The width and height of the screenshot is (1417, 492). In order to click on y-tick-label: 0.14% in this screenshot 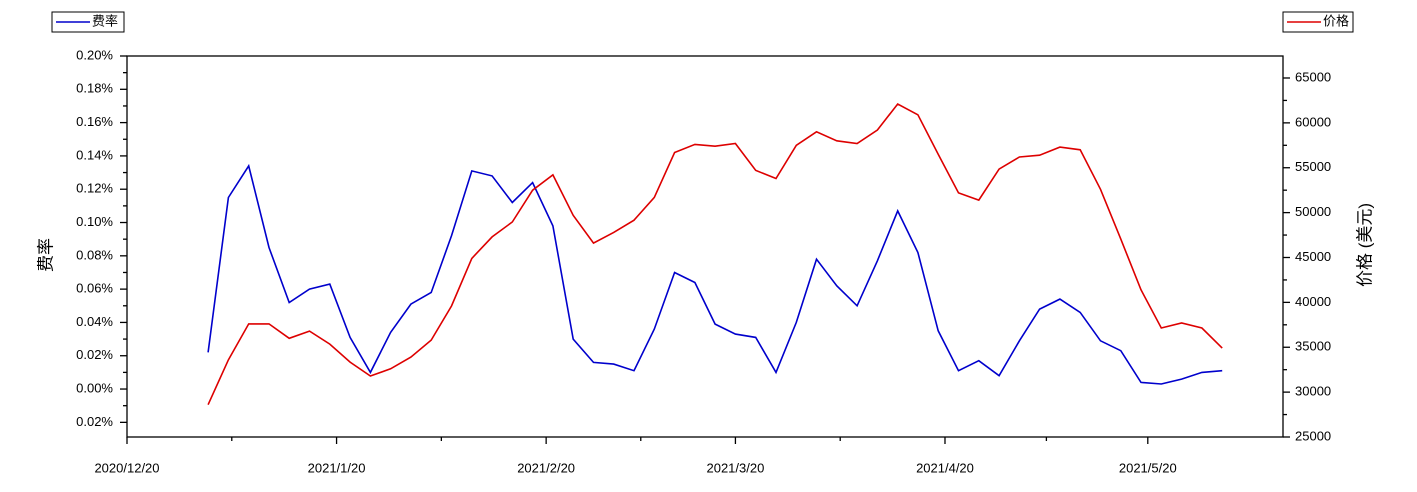, I will do `click(94, 154)`.